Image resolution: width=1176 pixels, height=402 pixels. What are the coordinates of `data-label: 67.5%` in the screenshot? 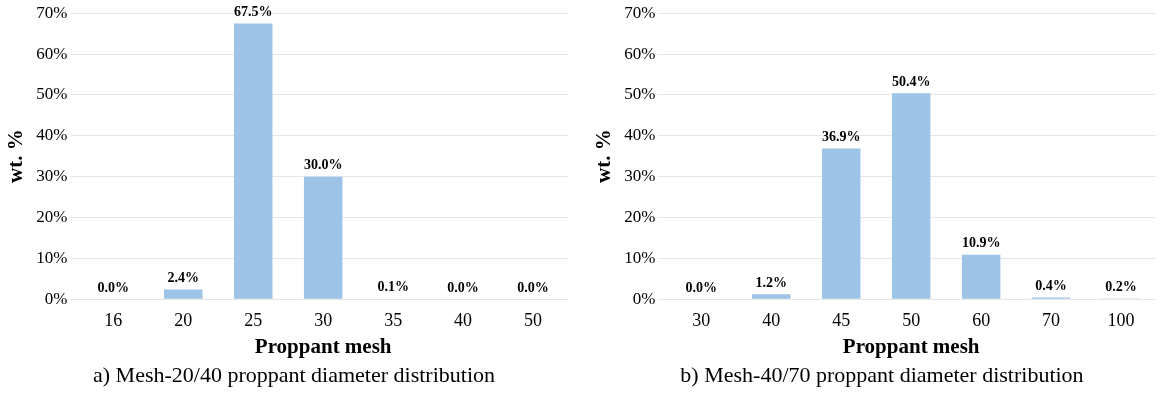 It's located at (253, 12).